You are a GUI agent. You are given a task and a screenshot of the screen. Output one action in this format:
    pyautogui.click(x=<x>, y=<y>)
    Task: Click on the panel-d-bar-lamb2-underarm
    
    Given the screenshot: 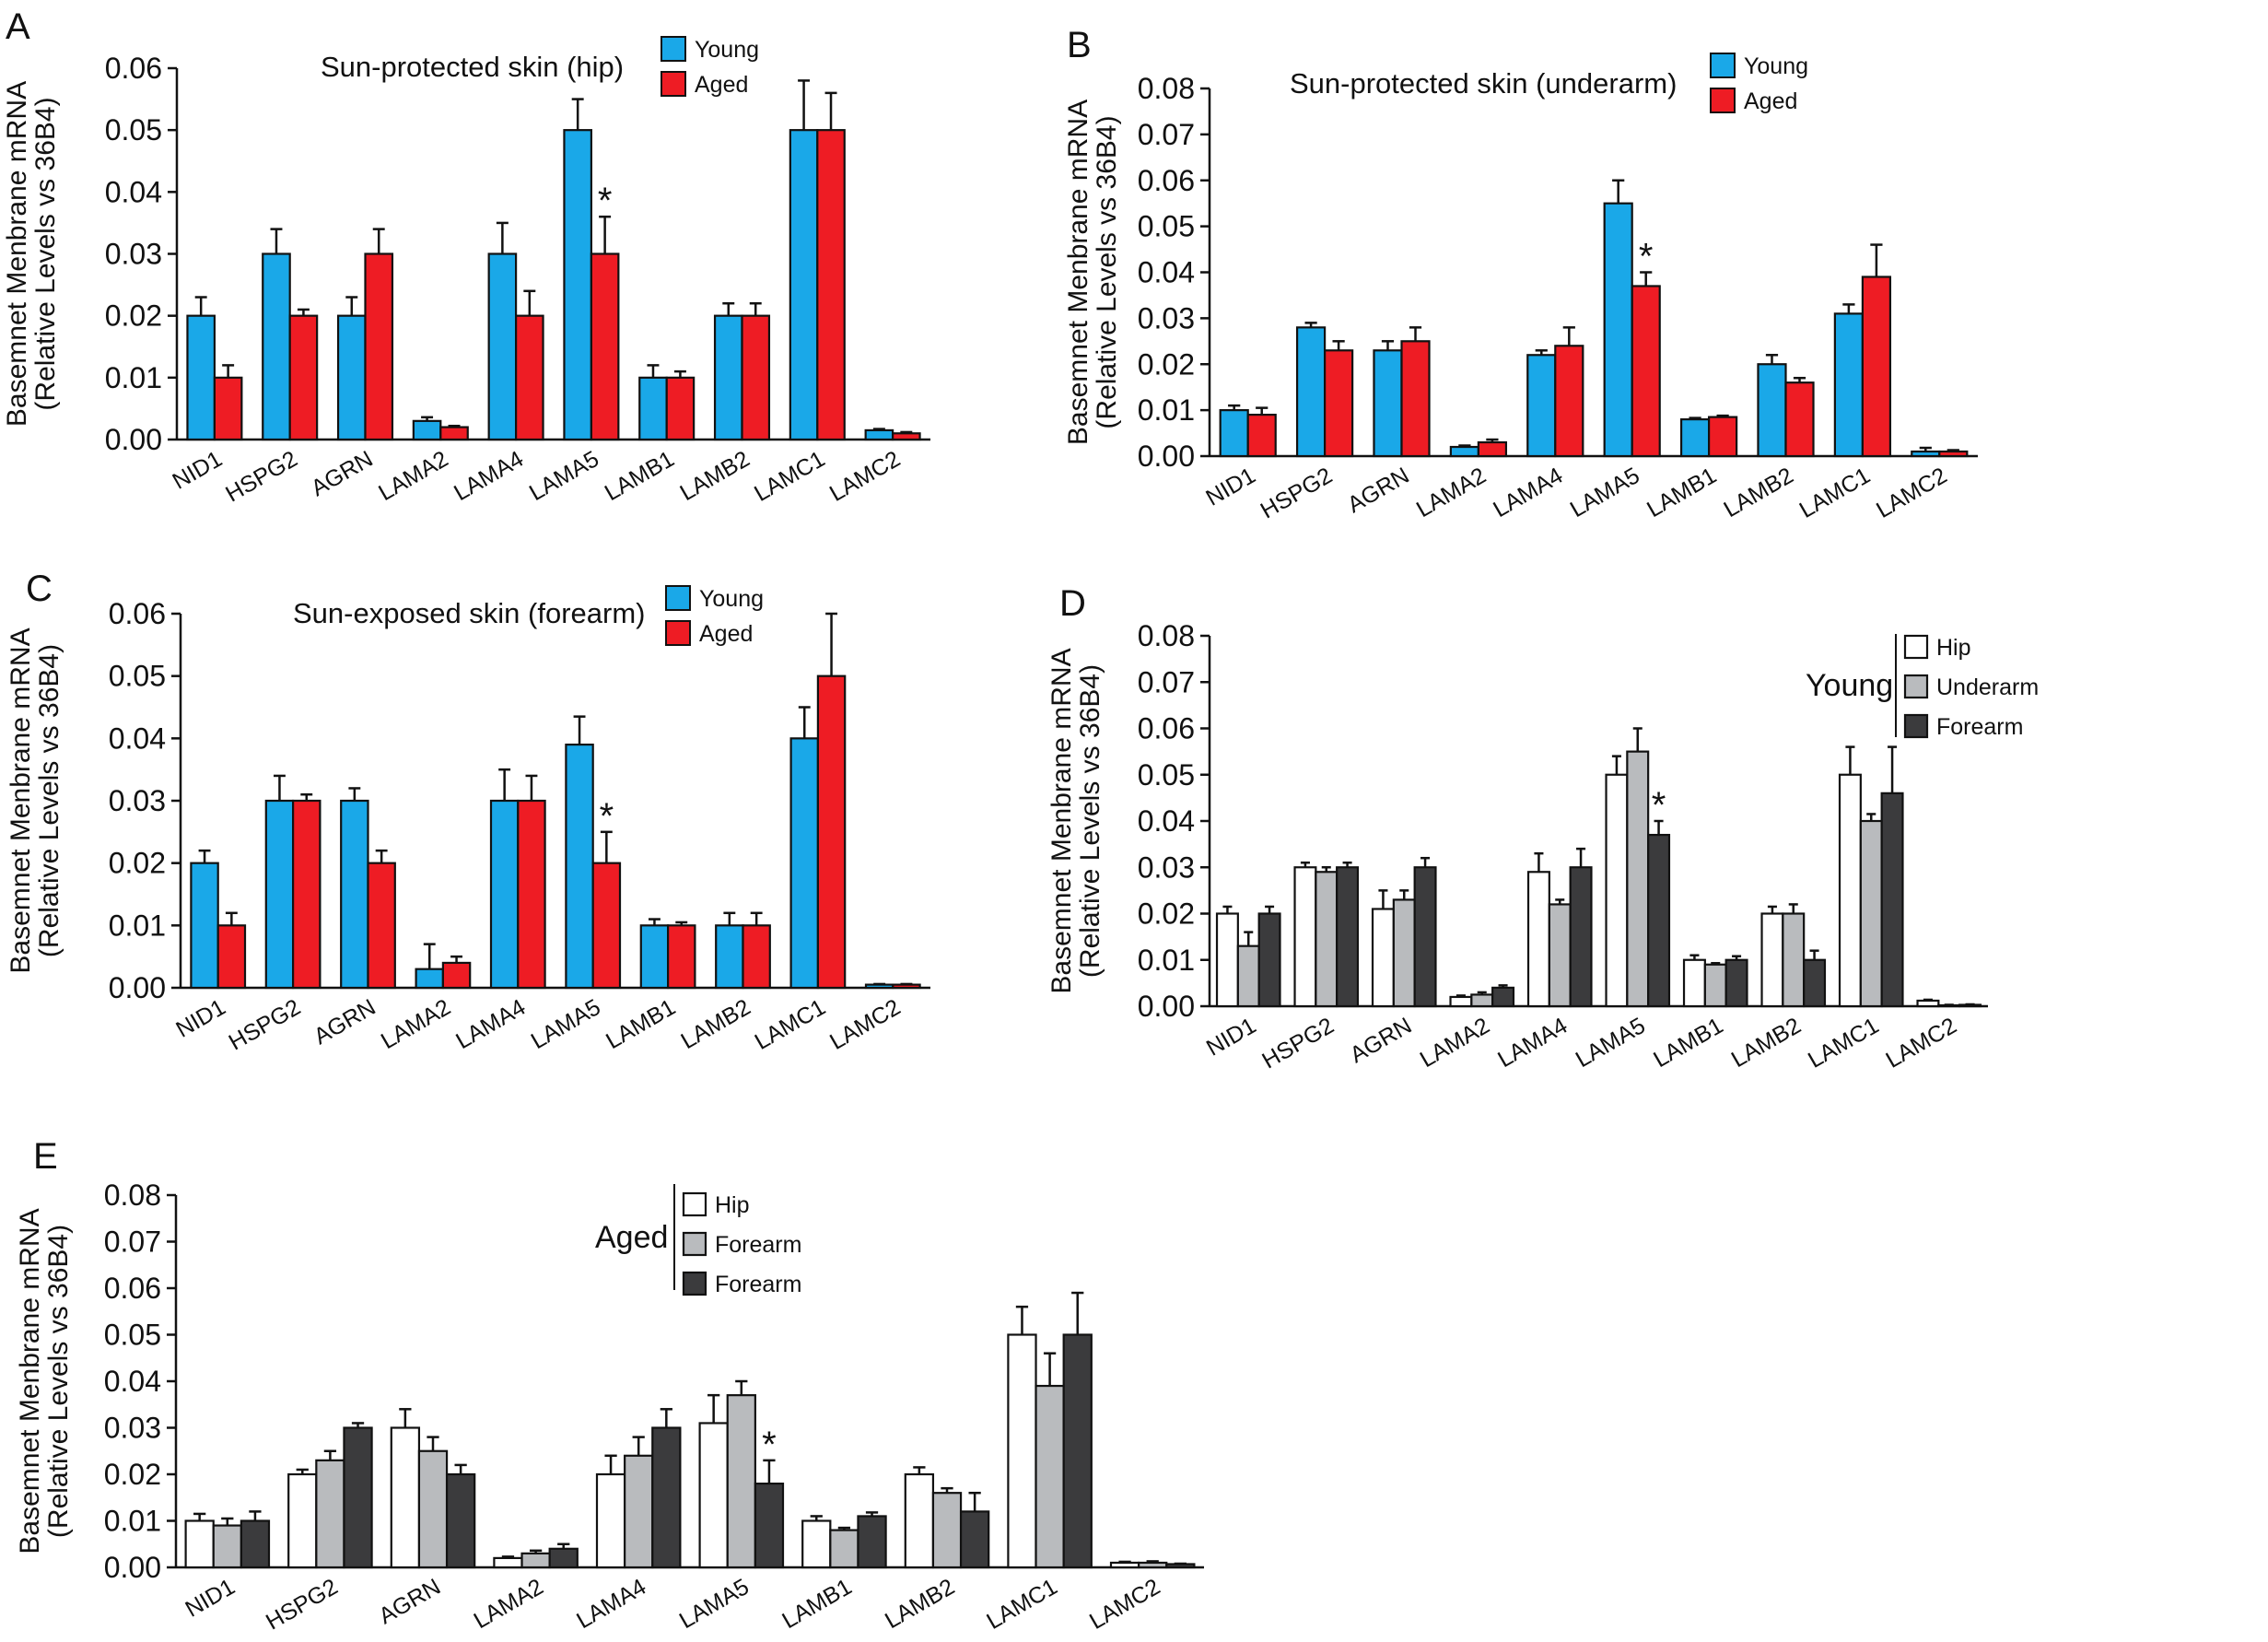 What is the action you would take?
    pyautogui.click(x=1794, y=960)
    